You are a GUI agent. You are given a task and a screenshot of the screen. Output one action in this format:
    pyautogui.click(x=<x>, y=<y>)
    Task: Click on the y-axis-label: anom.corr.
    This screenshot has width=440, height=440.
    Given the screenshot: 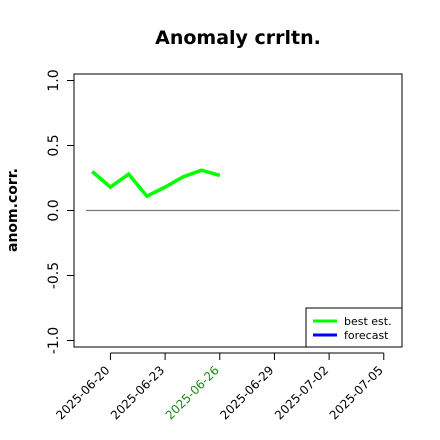 What is the action you would take?
    pyautogui.click(x=13, y=210)
    